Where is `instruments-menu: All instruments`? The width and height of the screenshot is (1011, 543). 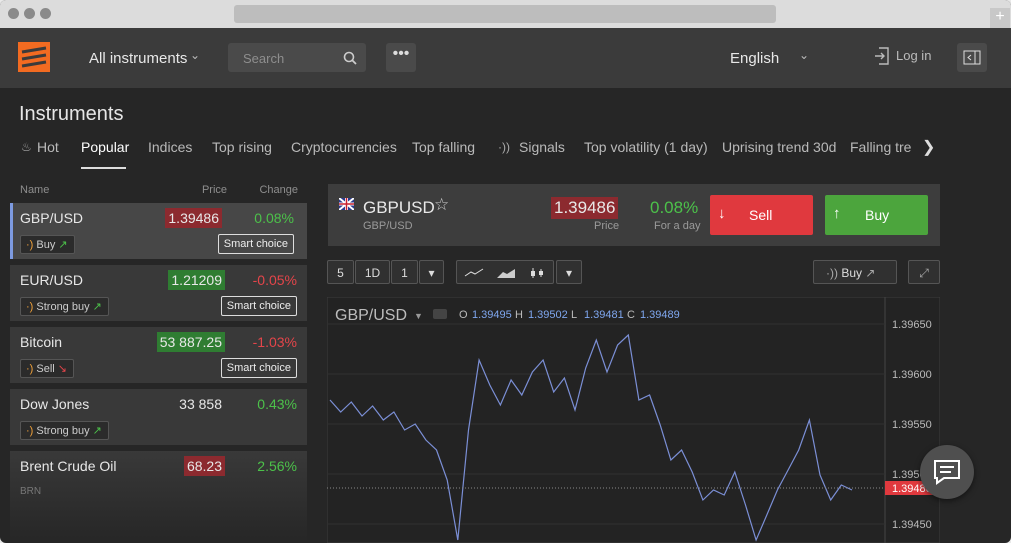 instruments-menu: All instruments is located at coordinates (138, 58).